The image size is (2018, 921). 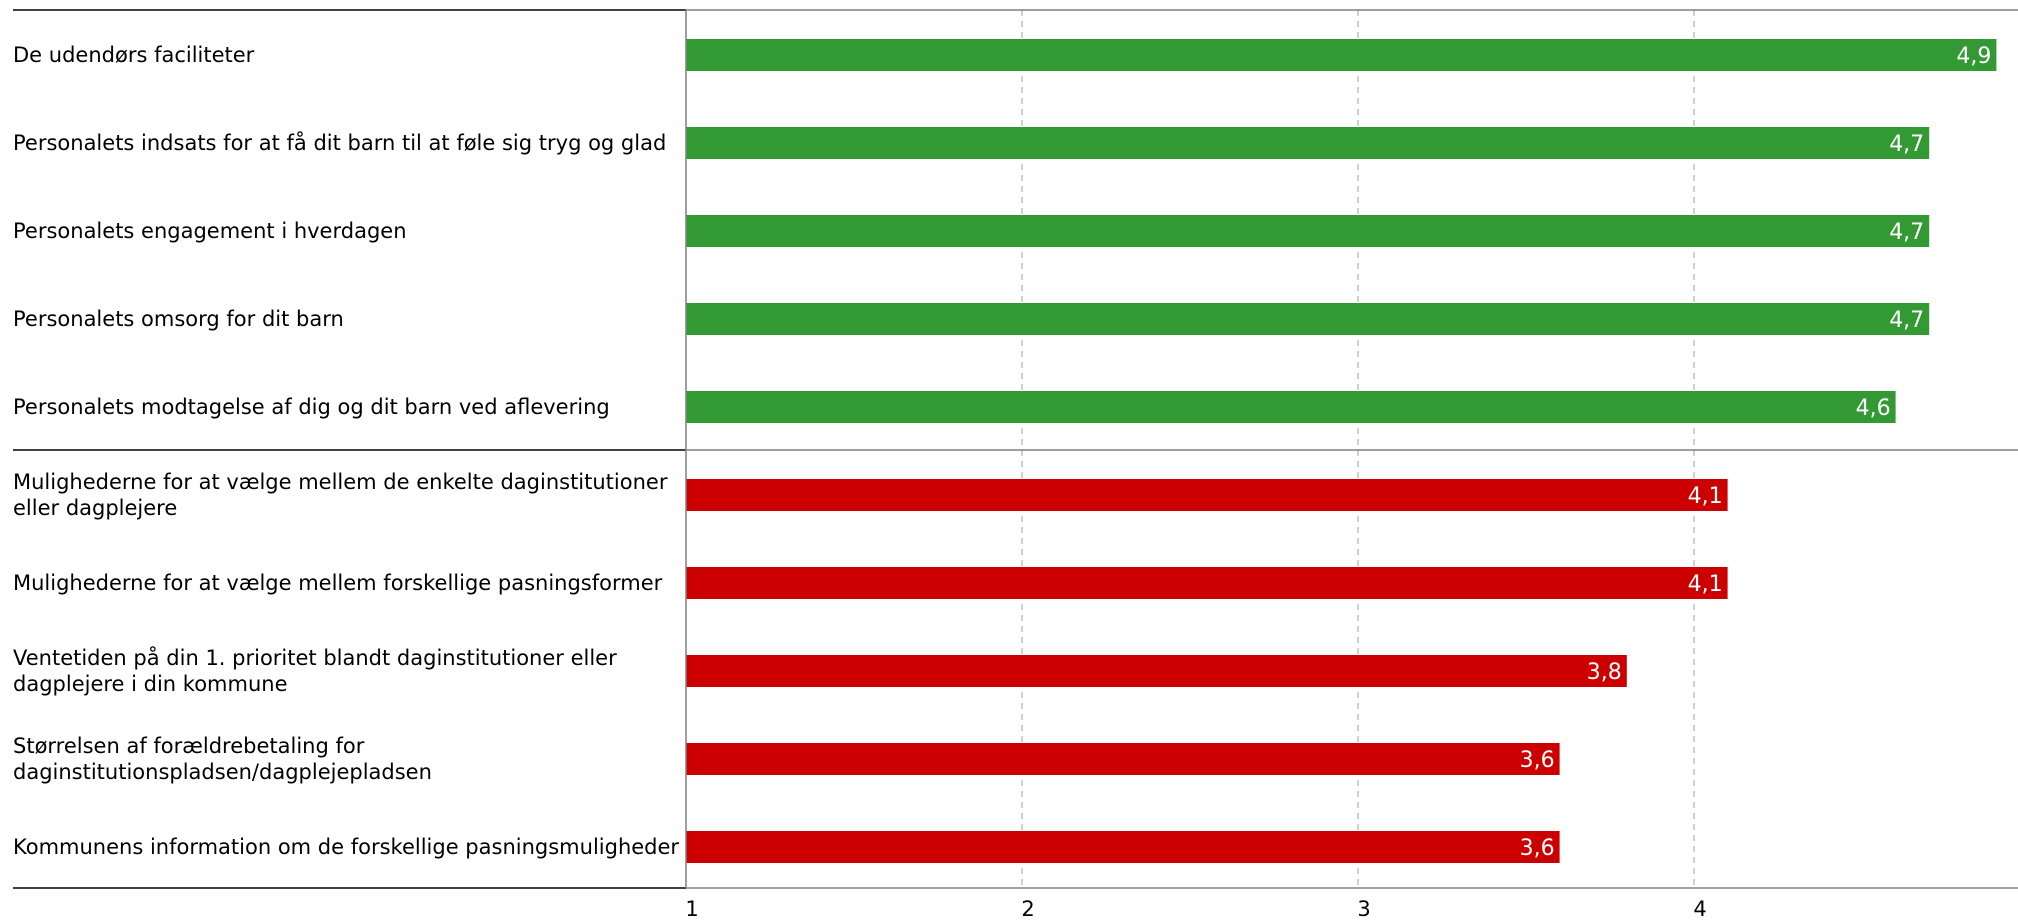 What do you see at coordinates (1027, 909) in the screenshot?
I see `x-tick-label: 2` at bounding box center [1027, 909].